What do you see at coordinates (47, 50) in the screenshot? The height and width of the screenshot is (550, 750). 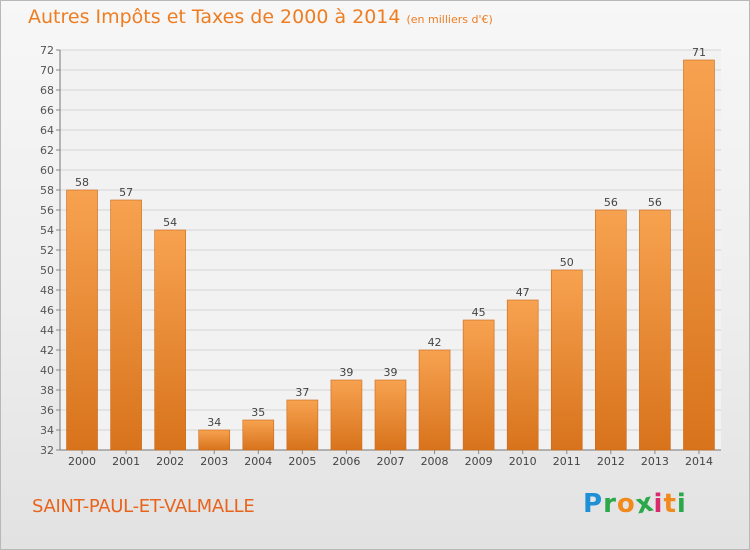 I see `y-tick-label: 72` at bounding box center [47, 50].